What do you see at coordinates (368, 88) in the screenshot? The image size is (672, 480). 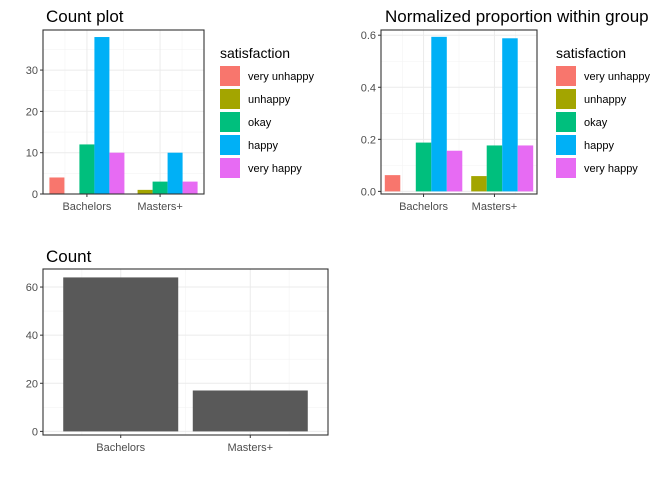 I see `y-tick-label: 0.4` at bounding box center [368, 88].